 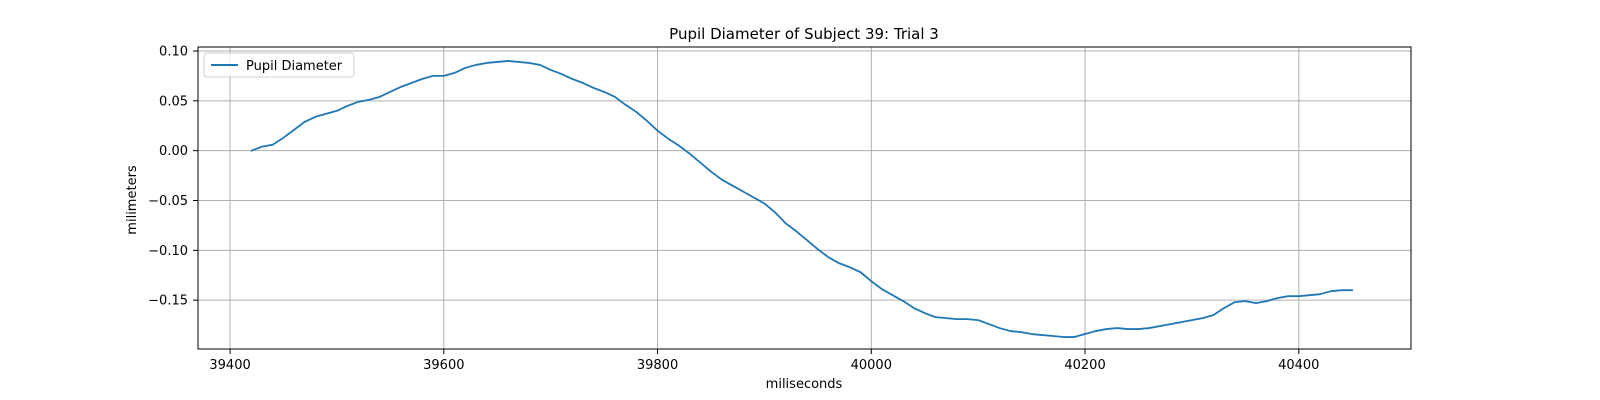 I want to click on x-tick-label: 40200, so click(x=1084, y=365).